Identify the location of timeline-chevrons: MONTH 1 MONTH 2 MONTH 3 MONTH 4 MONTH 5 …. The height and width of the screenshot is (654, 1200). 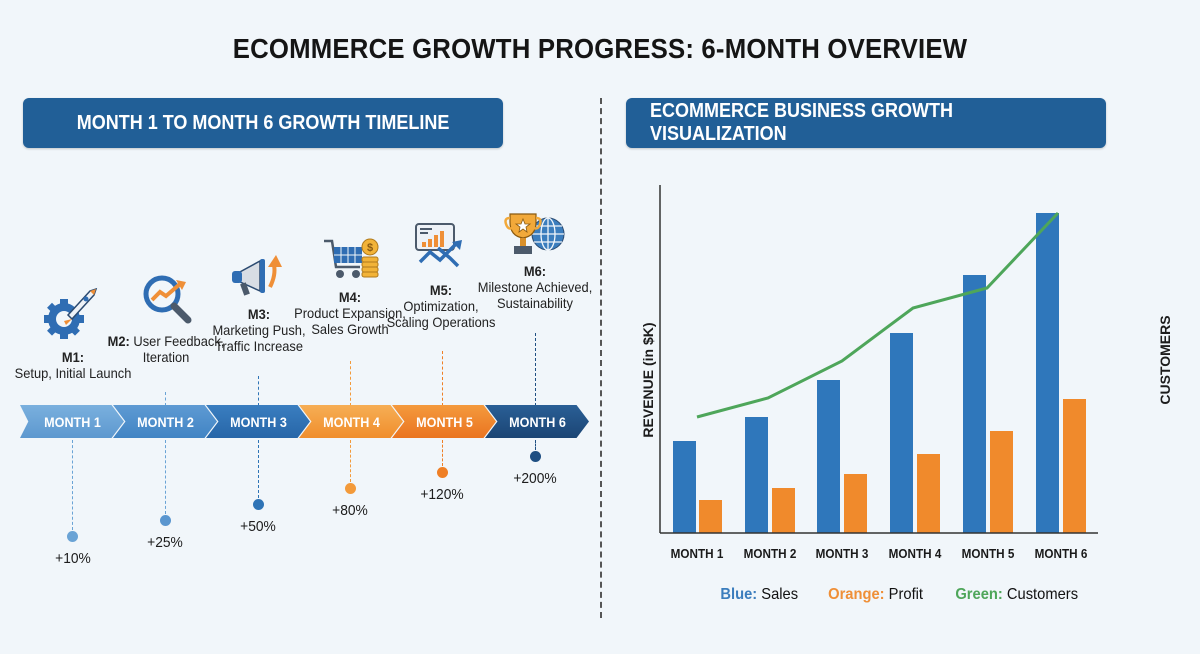
(305, 421).